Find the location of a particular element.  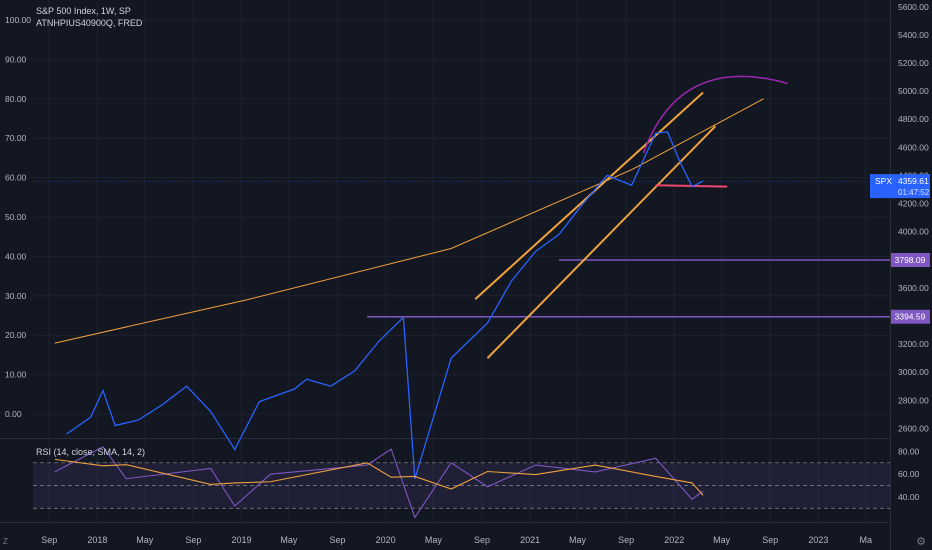

rsi-axis-tick: 60.00 is located at coordinates (909, 474).